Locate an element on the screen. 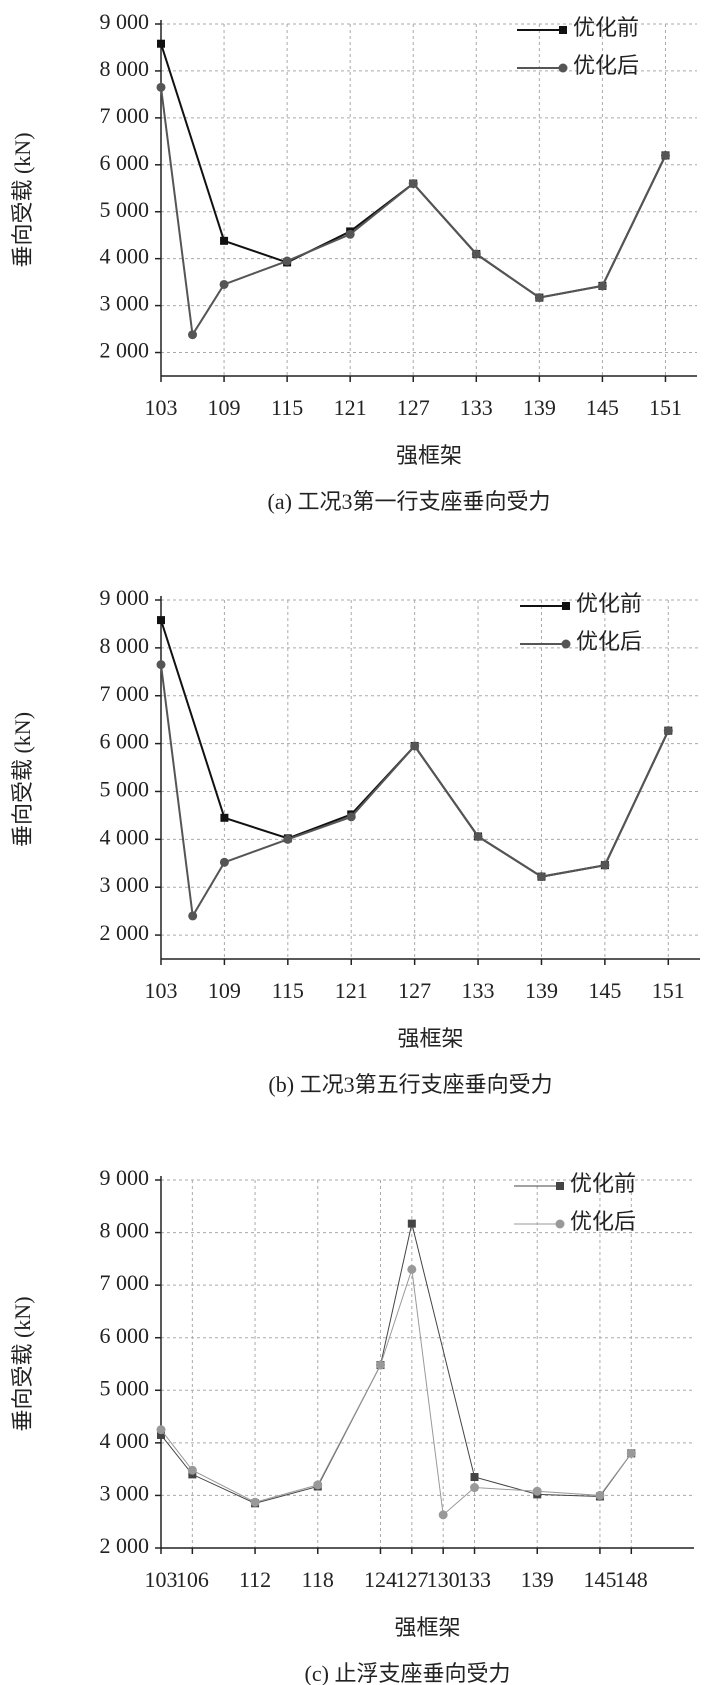  x-tick-label: 130 is located at coordinates (443, 1579).